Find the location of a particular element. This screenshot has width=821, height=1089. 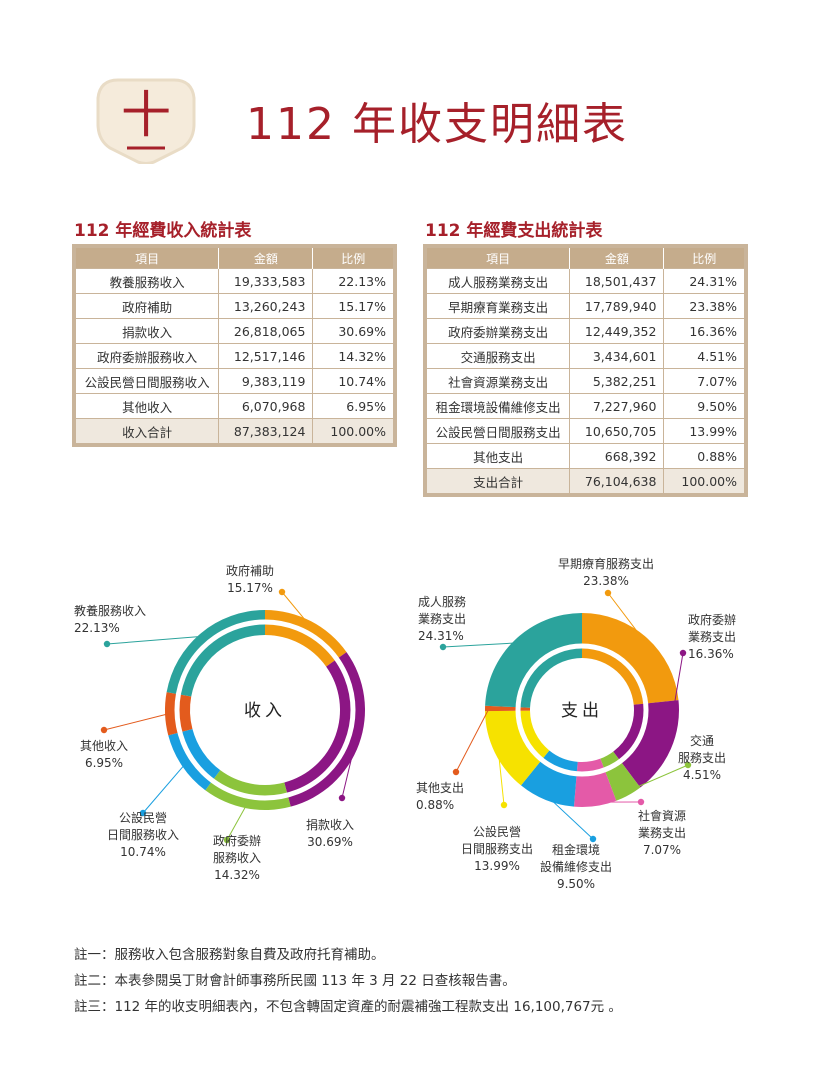

table-row: 其他支出 668,392 0.88% is located at coordinates (585, 456).